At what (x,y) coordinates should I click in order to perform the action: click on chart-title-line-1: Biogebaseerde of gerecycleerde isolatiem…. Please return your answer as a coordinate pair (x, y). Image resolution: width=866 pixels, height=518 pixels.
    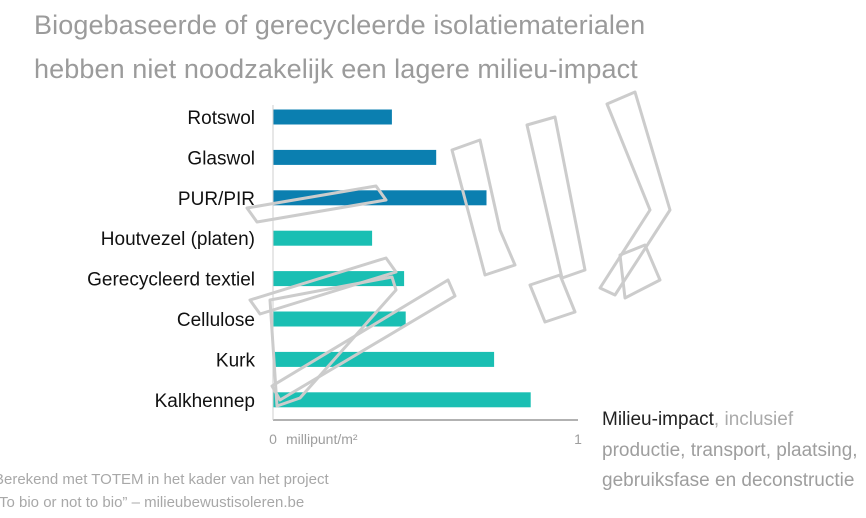
    Looking at the image, I should click on (340, 25).